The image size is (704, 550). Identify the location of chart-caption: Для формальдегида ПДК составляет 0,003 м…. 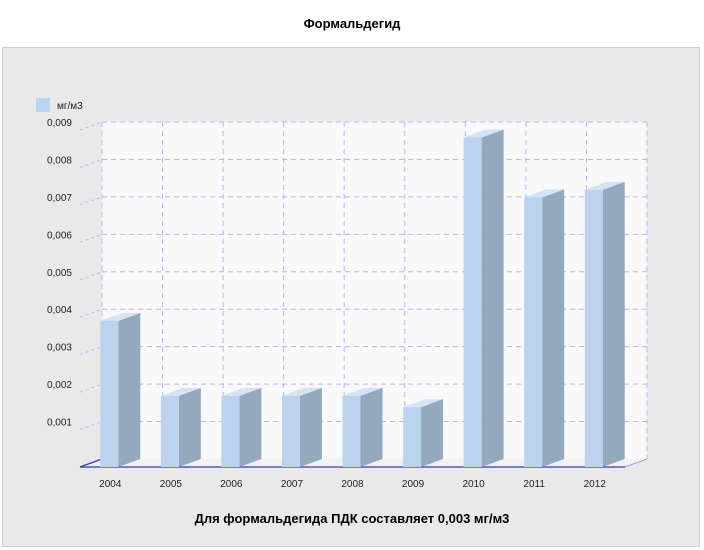
(352, 518).